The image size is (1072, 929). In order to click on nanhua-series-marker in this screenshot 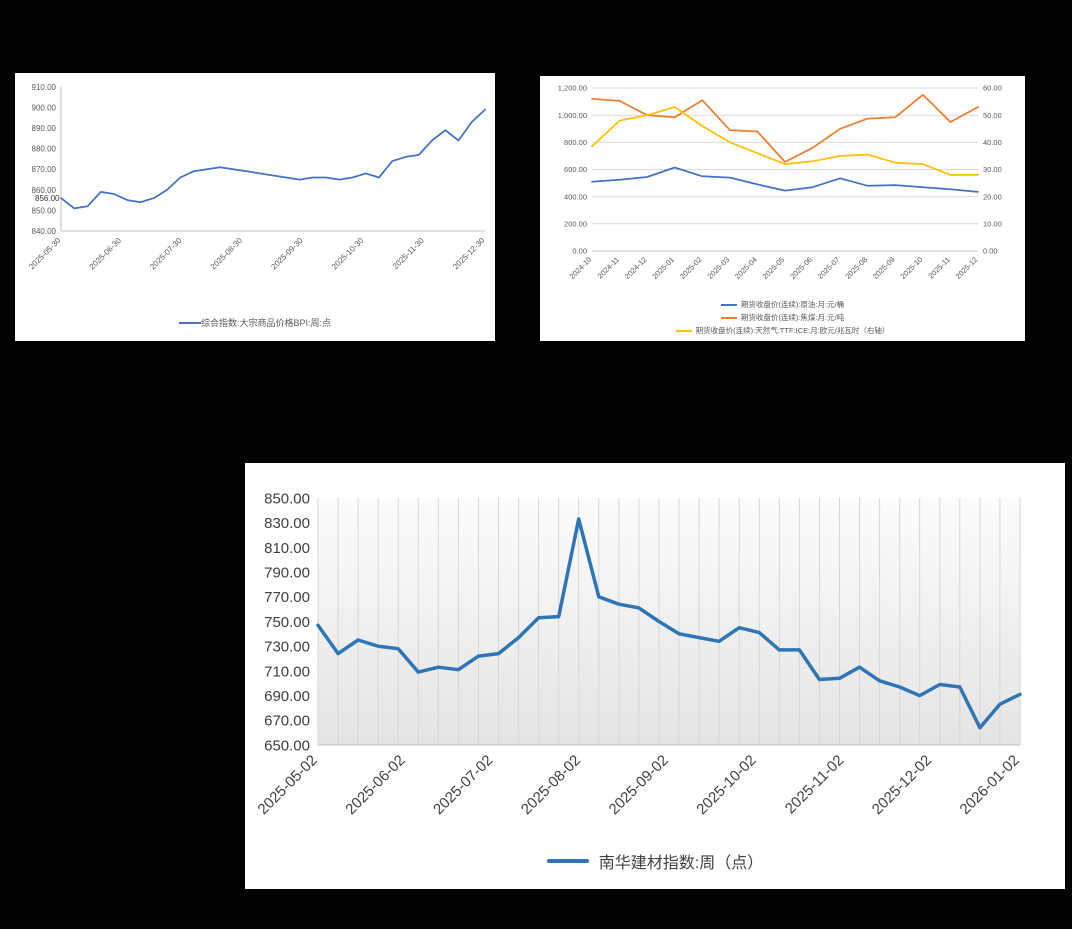, I will do `click(567, 861)`.